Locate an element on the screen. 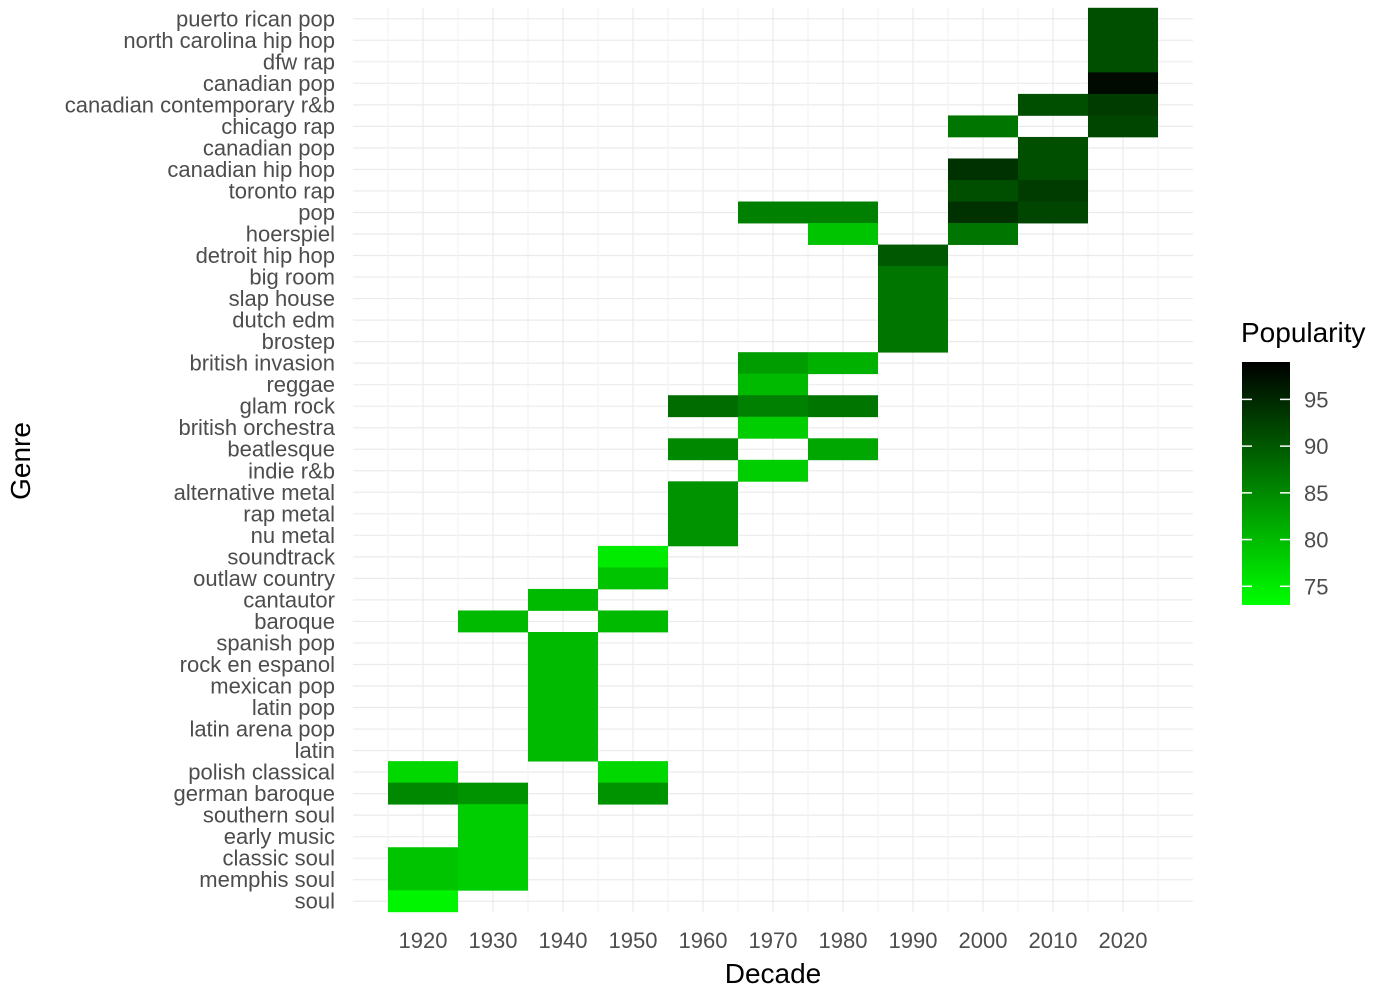  y-tick-label: detroit hip hop is located at coordinates (265, 255).